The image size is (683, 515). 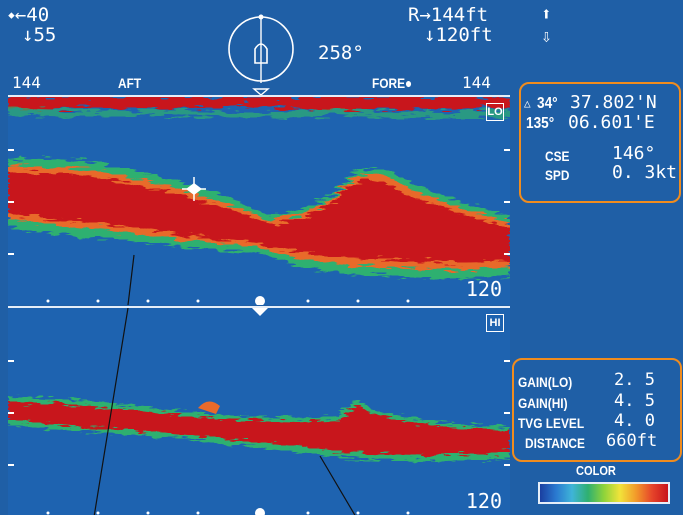 I want to click on longitude-degrees: 135°, so click(x=540, y=123).